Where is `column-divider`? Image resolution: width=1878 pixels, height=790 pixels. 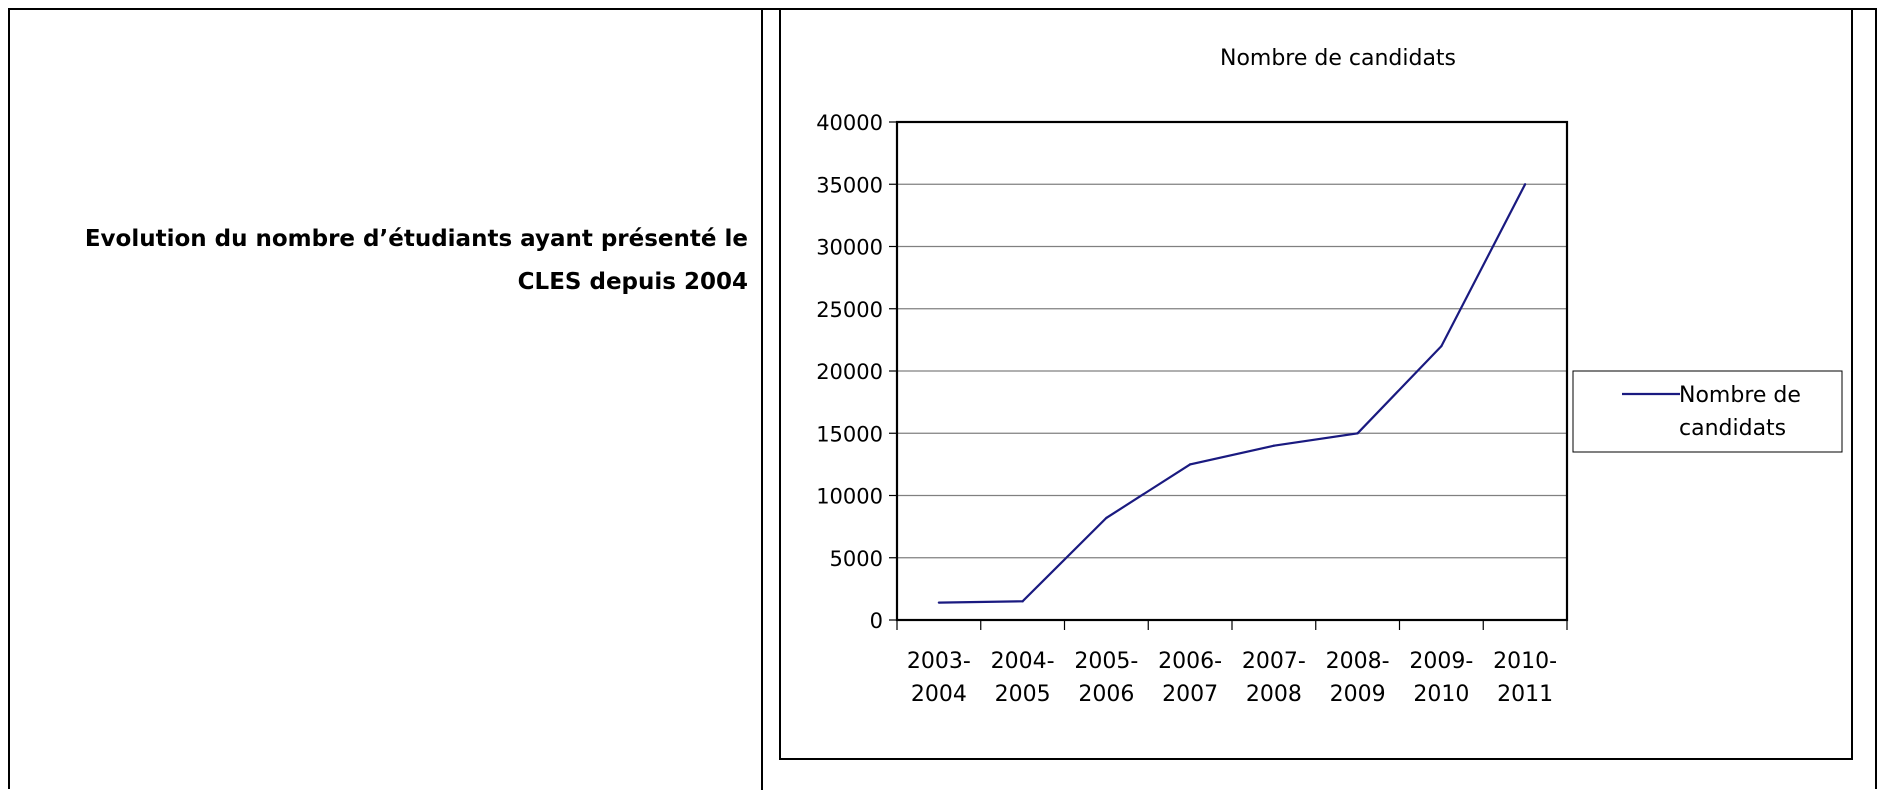
column-divider is located at coordinates (762, 399).